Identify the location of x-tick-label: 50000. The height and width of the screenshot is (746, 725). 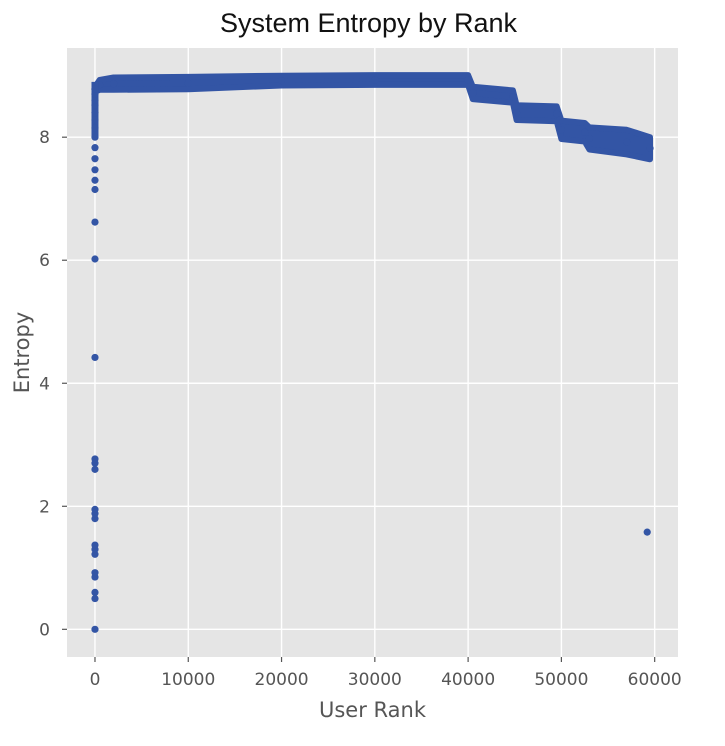
(561, 680).